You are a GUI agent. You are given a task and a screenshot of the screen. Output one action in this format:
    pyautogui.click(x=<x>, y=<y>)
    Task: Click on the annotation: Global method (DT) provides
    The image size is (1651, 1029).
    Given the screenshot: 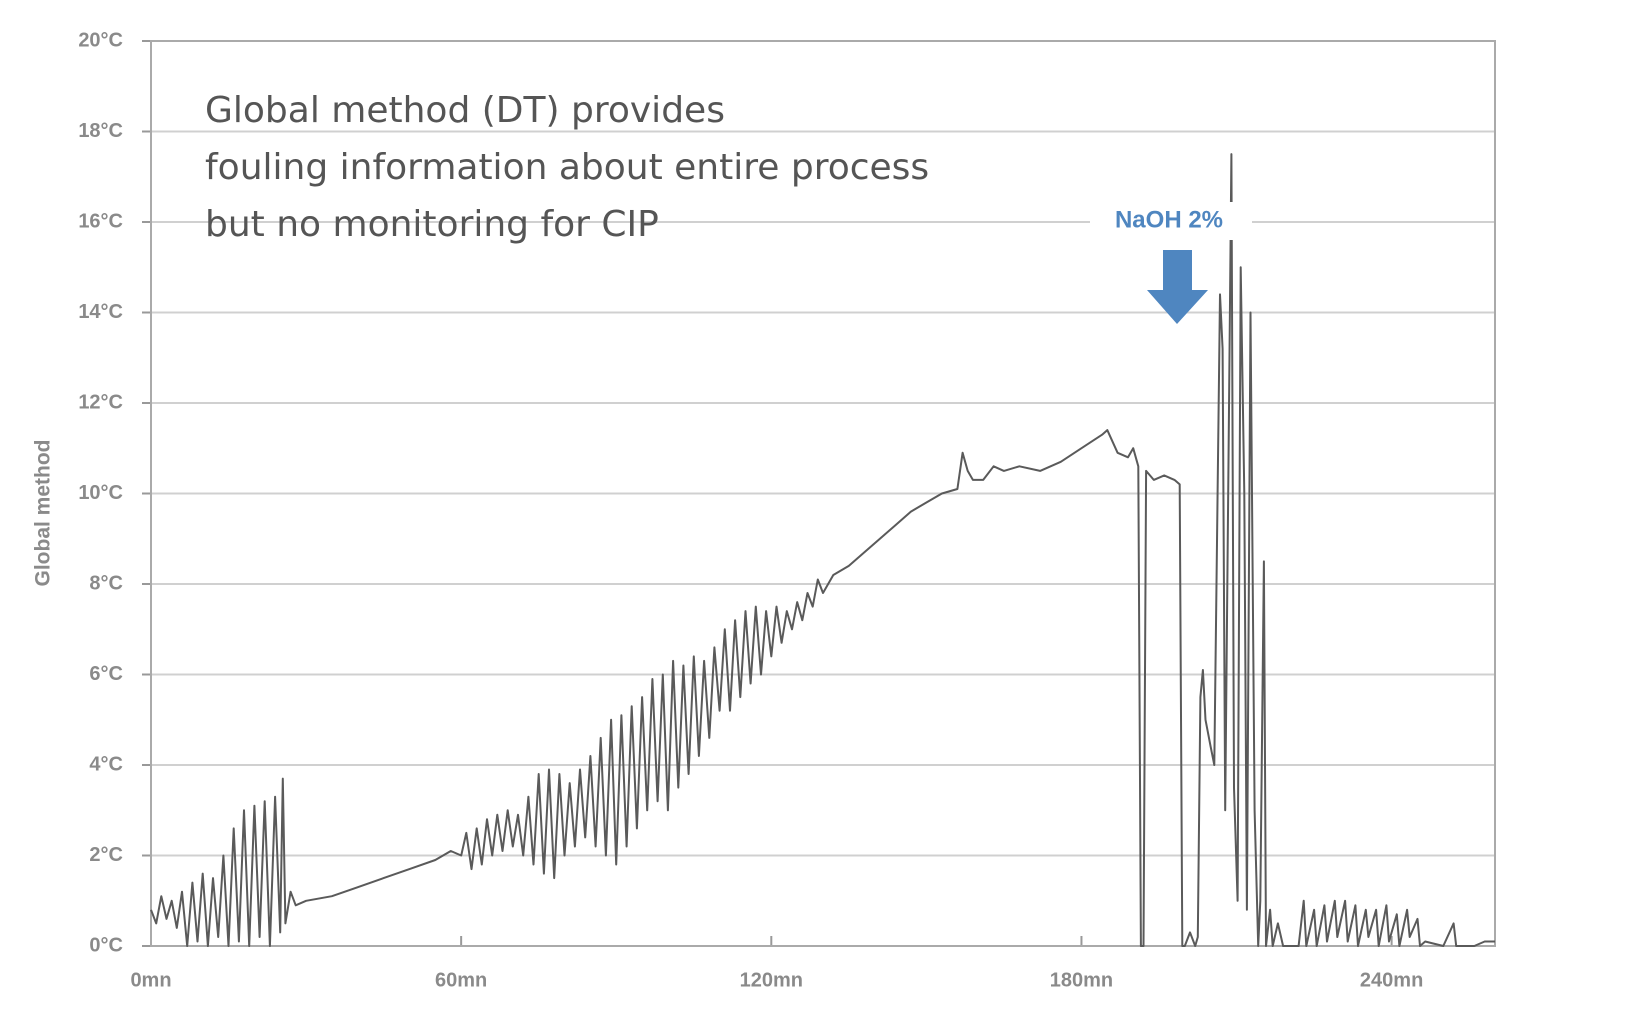 What is the action you would take?
    pyautogui.click(x=465, y=110)
    